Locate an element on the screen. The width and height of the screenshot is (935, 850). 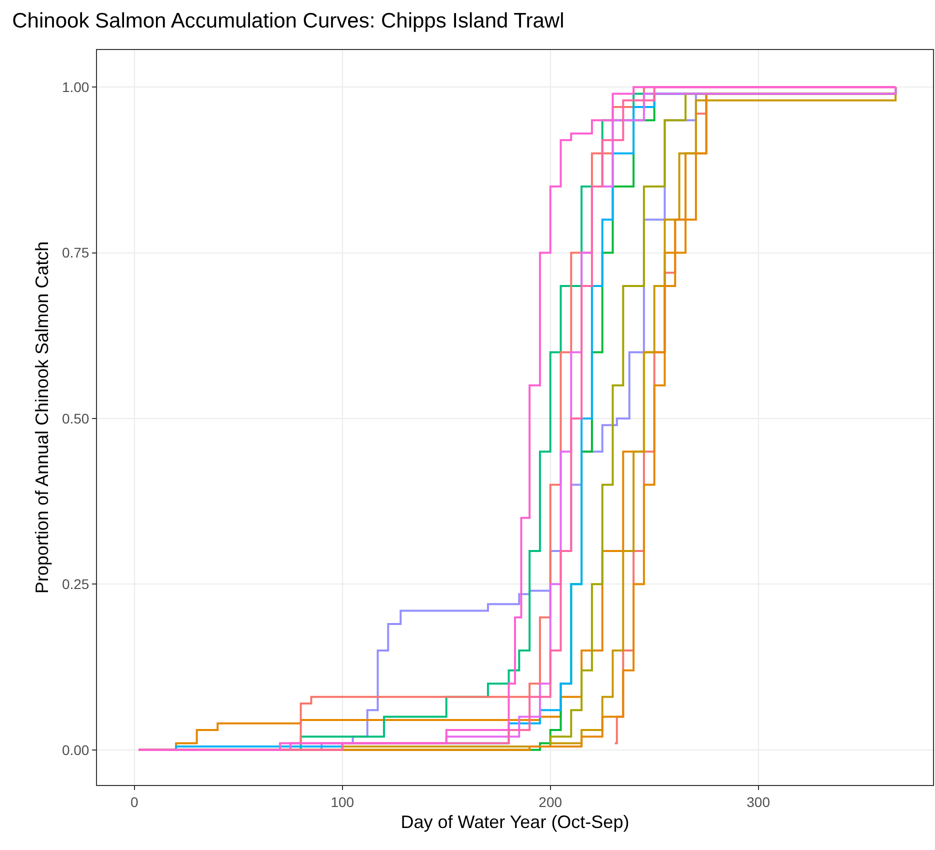
x-axis-title: Day of Water Year (Oct-Sep) is located at coordinates (515, 822).